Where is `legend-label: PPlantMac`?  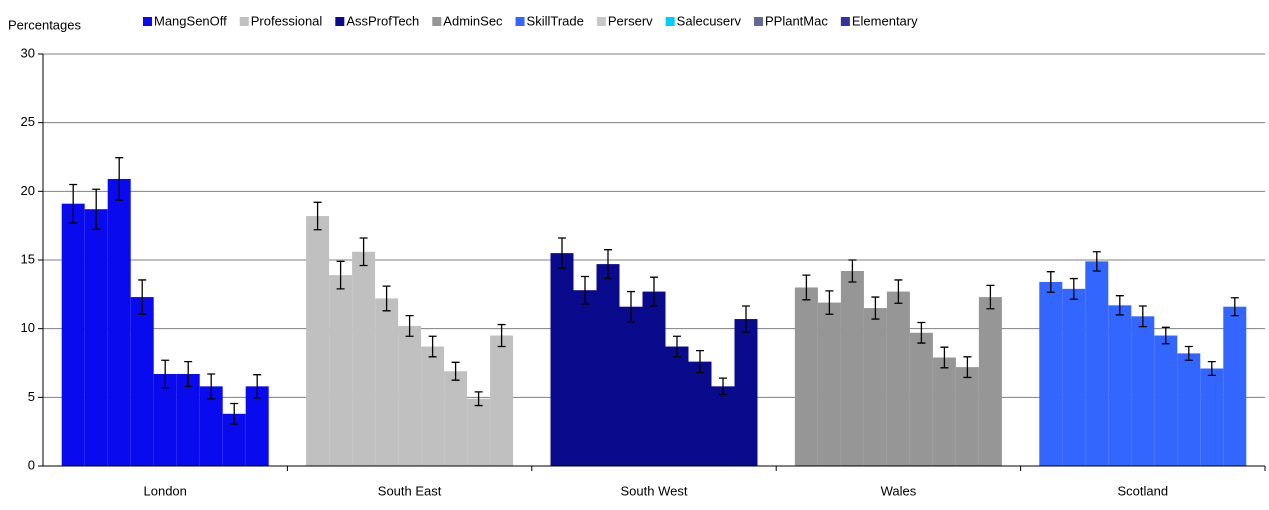 legend-label: PPlantMac is located at coordinates (796, 20).